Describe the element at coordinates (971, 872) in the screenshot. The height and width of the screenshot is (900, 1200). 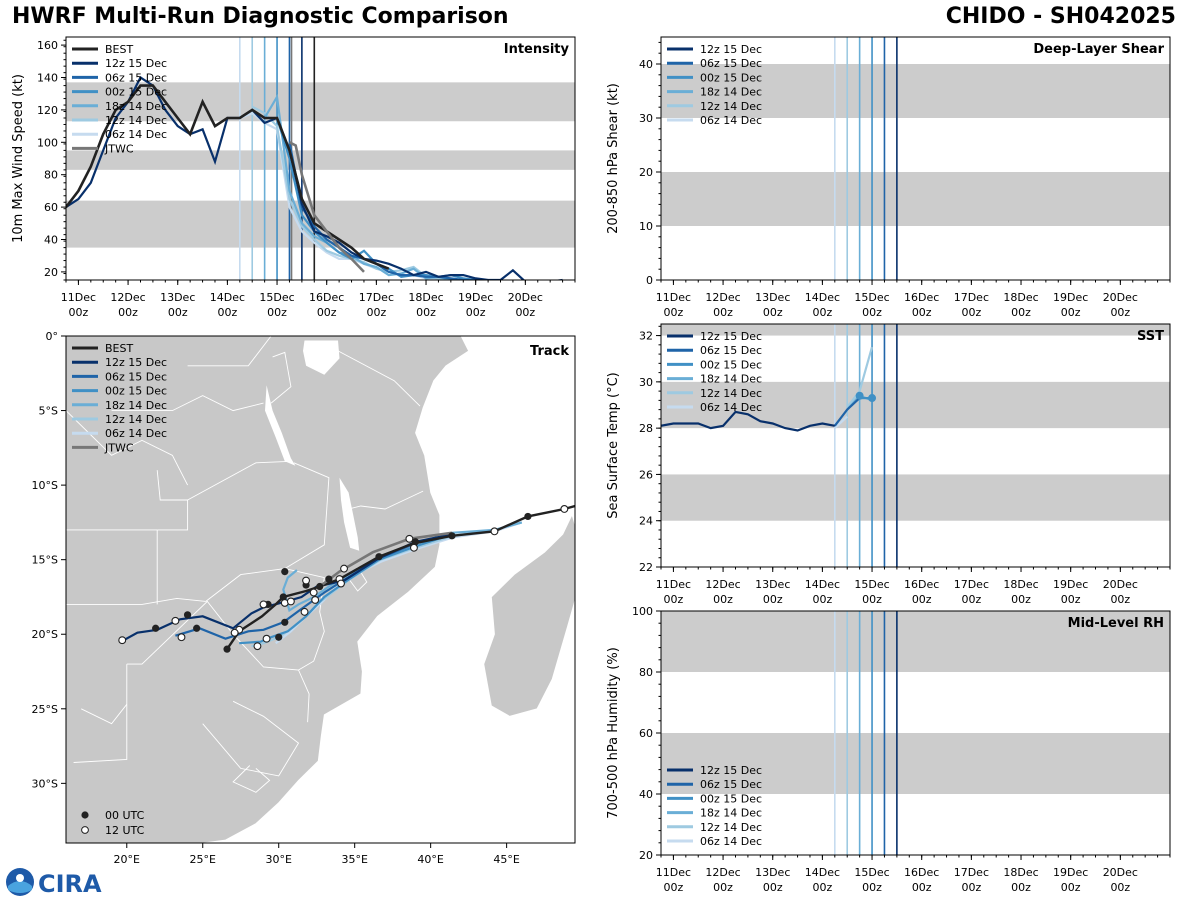
I see `rh-xtick-day: 17Dec` at that location.